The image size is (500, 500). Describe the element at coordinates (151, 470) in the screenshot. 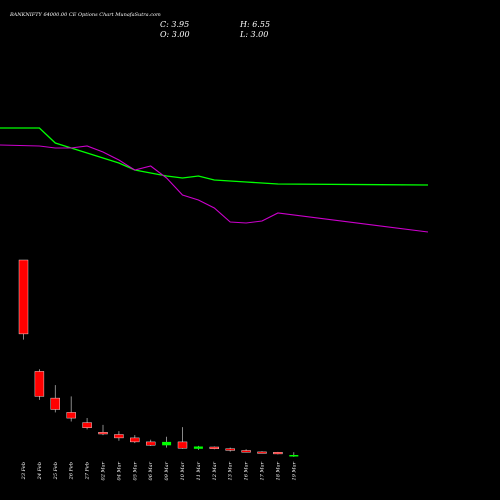

I see `x-tick-label: 06 Mar` at that location.